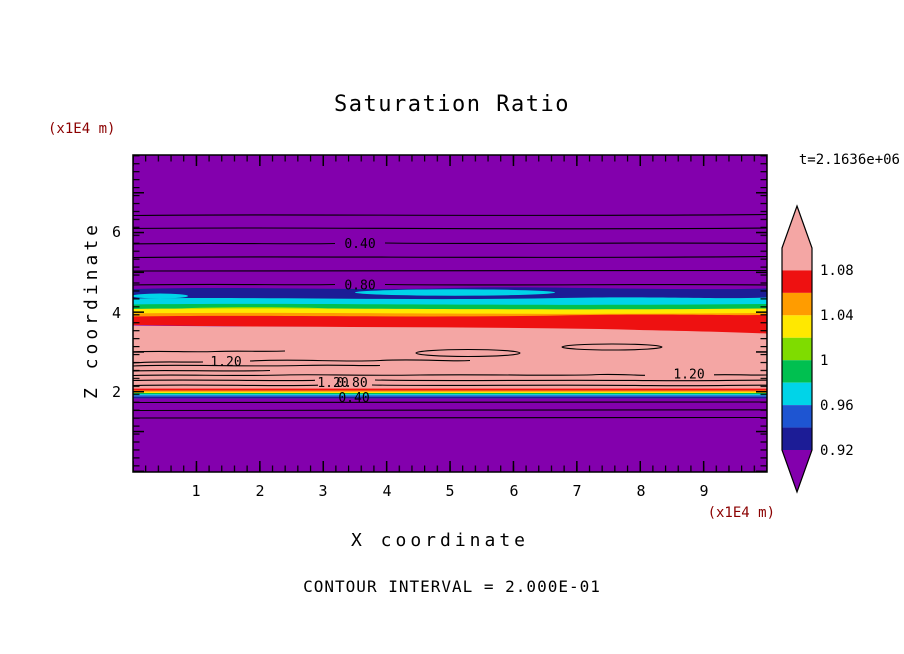 The height and width of the screenshot is (654, 904). I want to click on x-tick-label: 6, so click(513, 491).